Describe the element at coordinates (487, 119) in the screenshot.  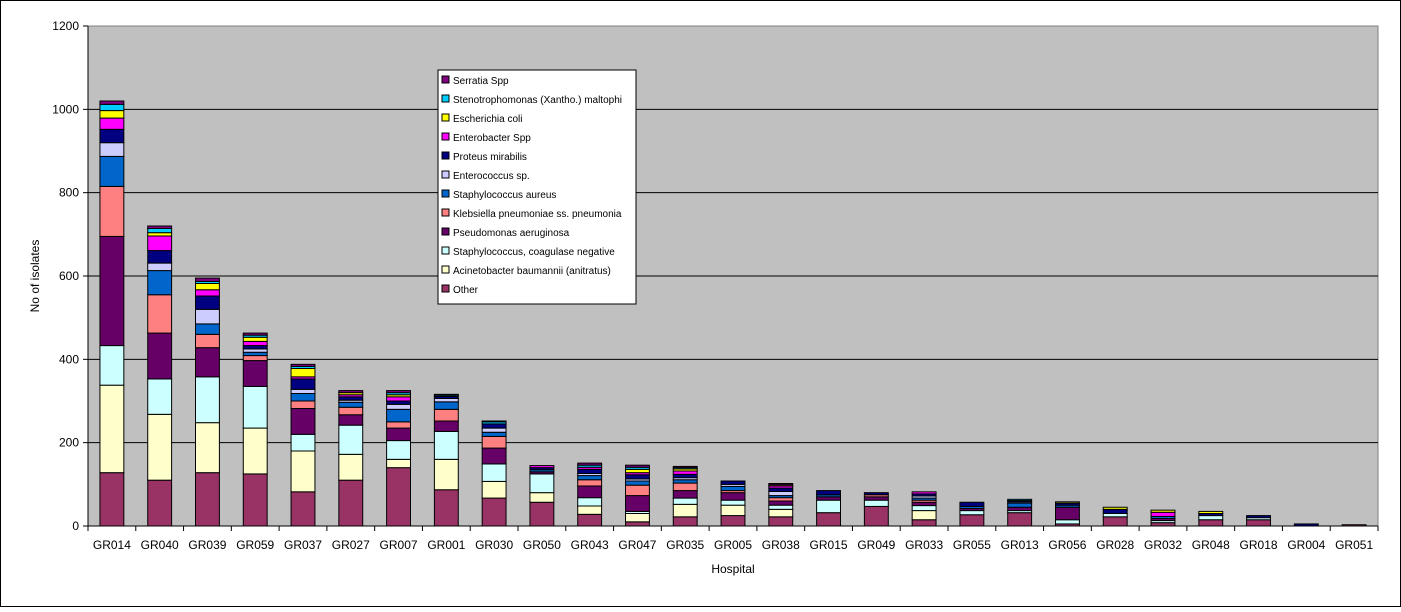
I see `legend-label: Escherichia coli` at that location.